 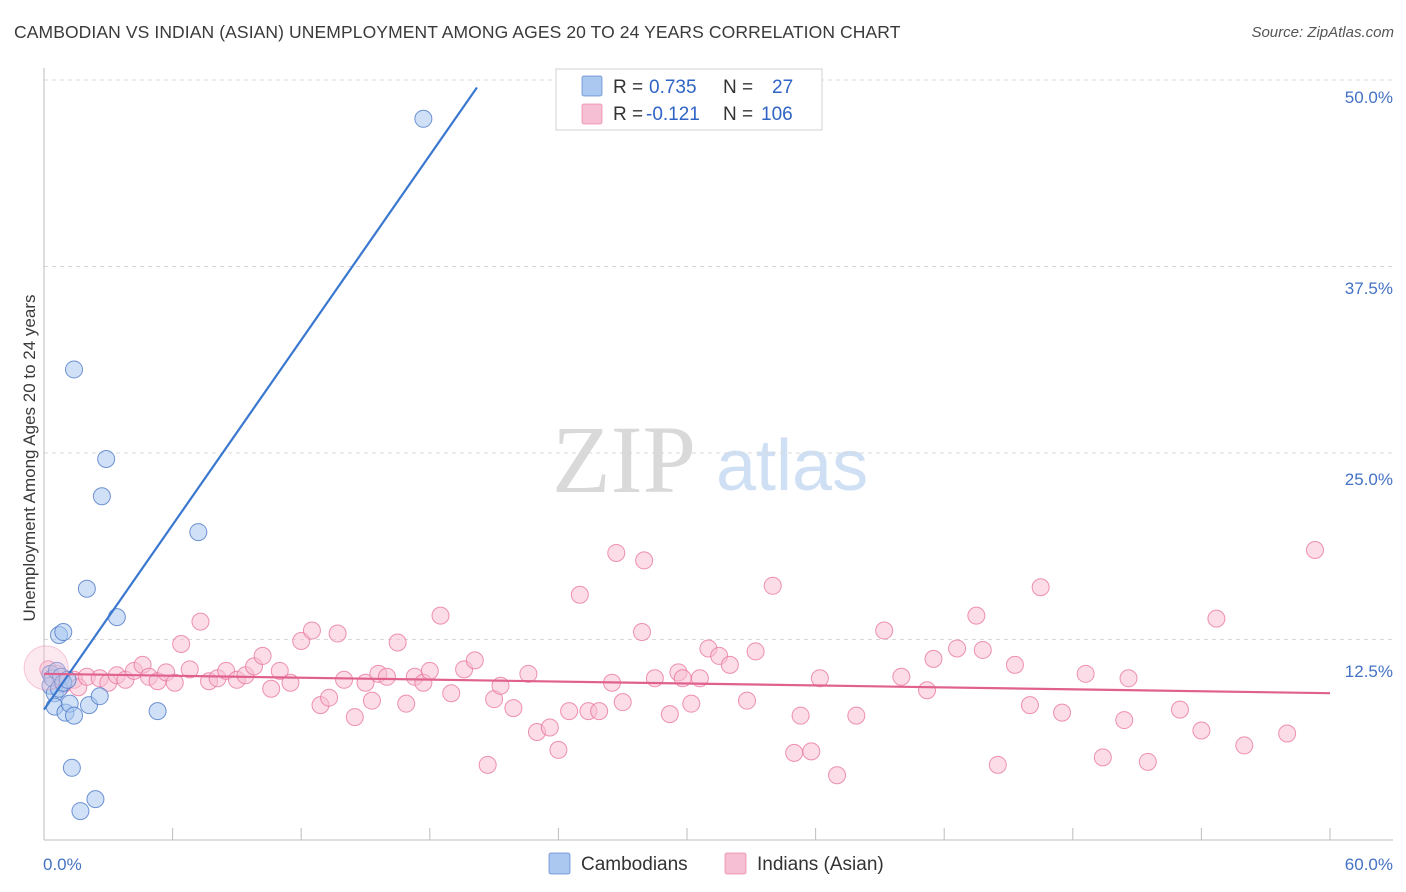 I want to click on legend-n-value: 27, so click(x=782, y=87).